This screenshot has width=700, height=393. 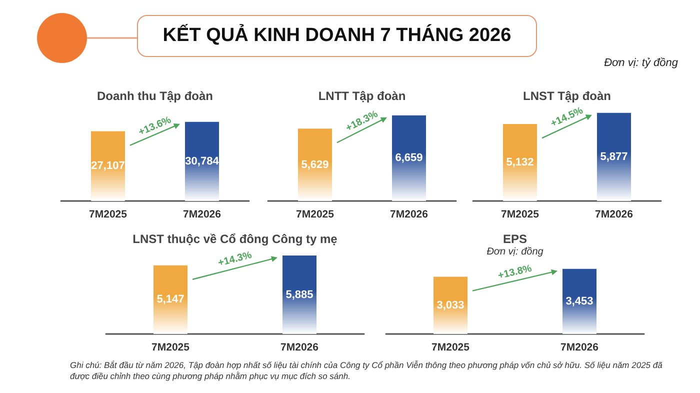 I want to click on data-label: 5,629, so click(x=315, y=164).